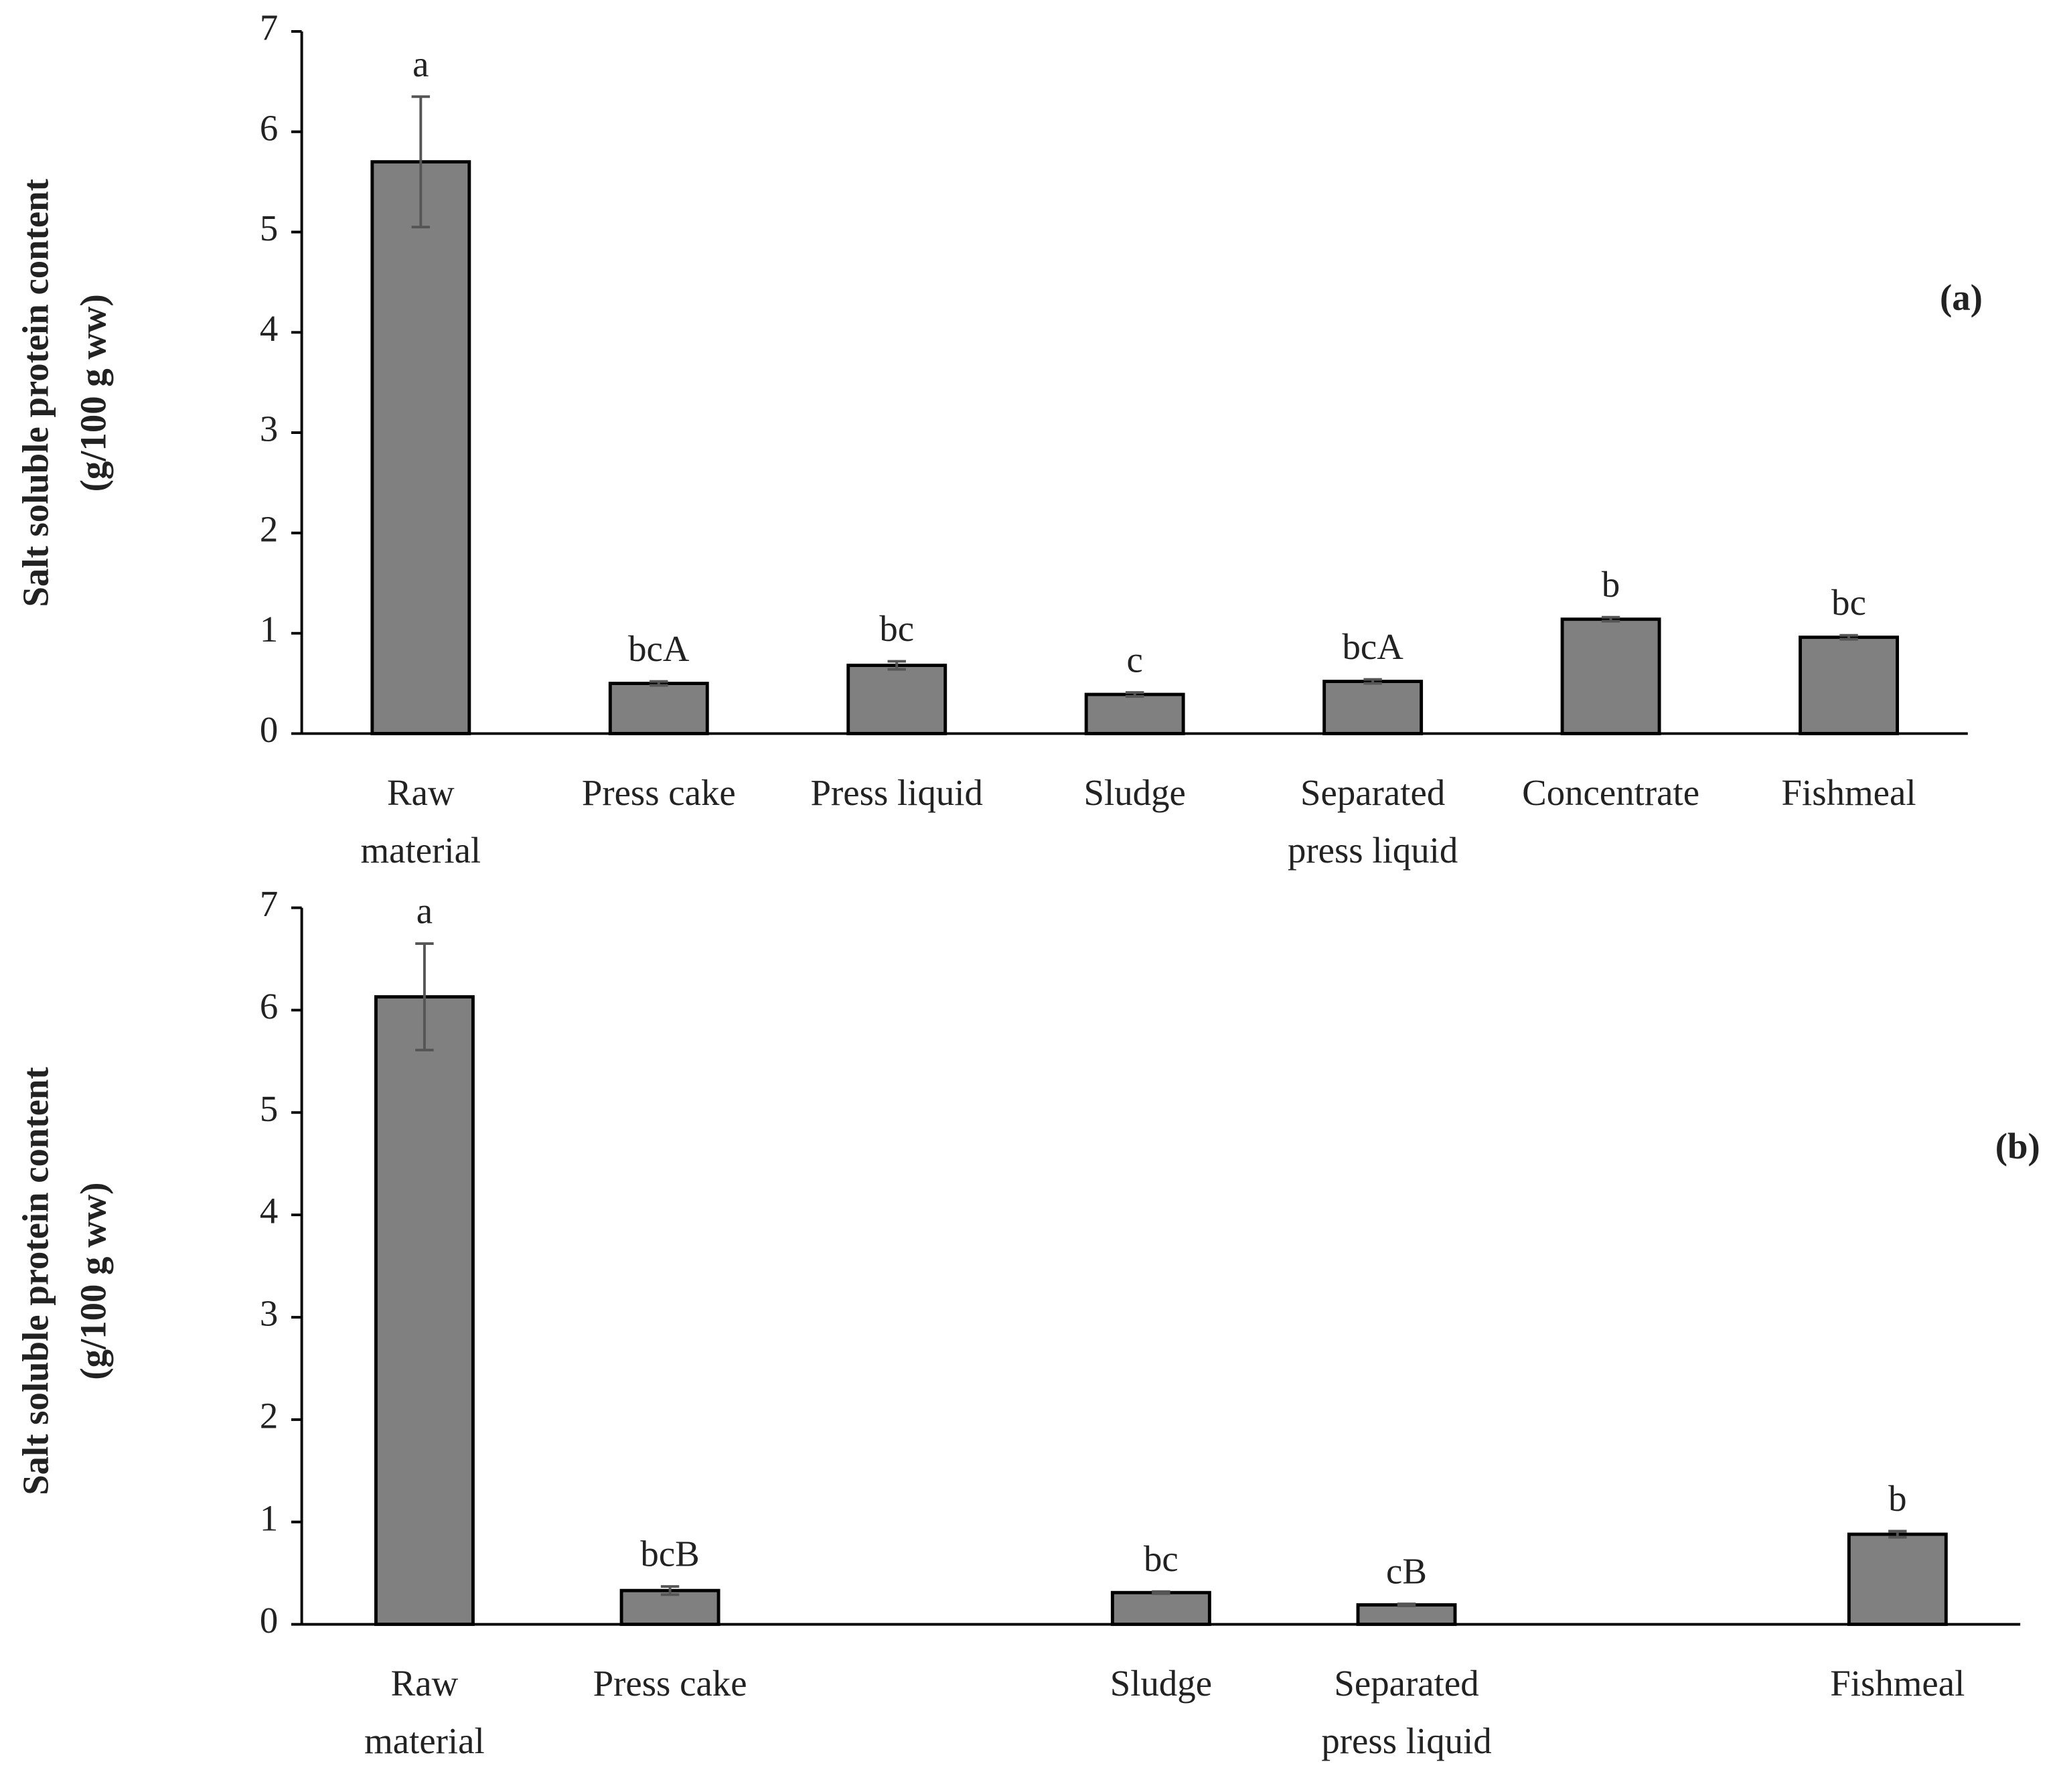 The width and height of the screenshot is (2057, 1792). I want to click on x-tick-label: Press liquid, so click(897, 792).